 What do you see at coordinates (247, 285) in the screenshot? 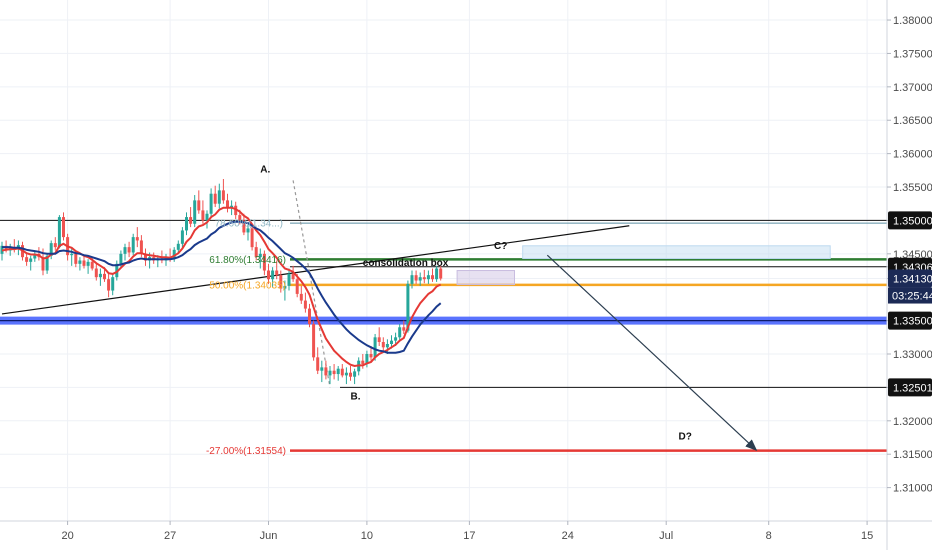
I see `fib-label: 50.00%(1.34035)` at bounding box center [247, 285].